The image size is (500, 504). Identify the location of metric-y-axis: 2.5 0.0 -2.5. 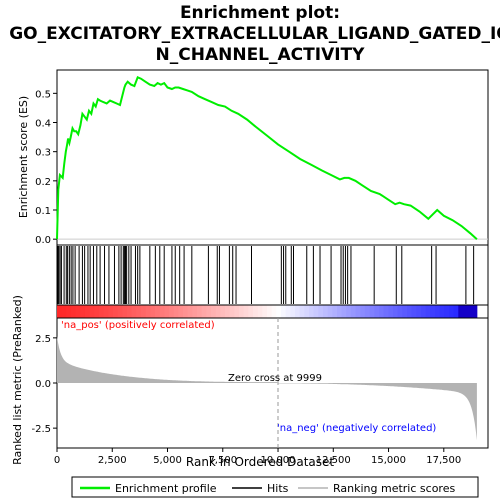
(44, 384).